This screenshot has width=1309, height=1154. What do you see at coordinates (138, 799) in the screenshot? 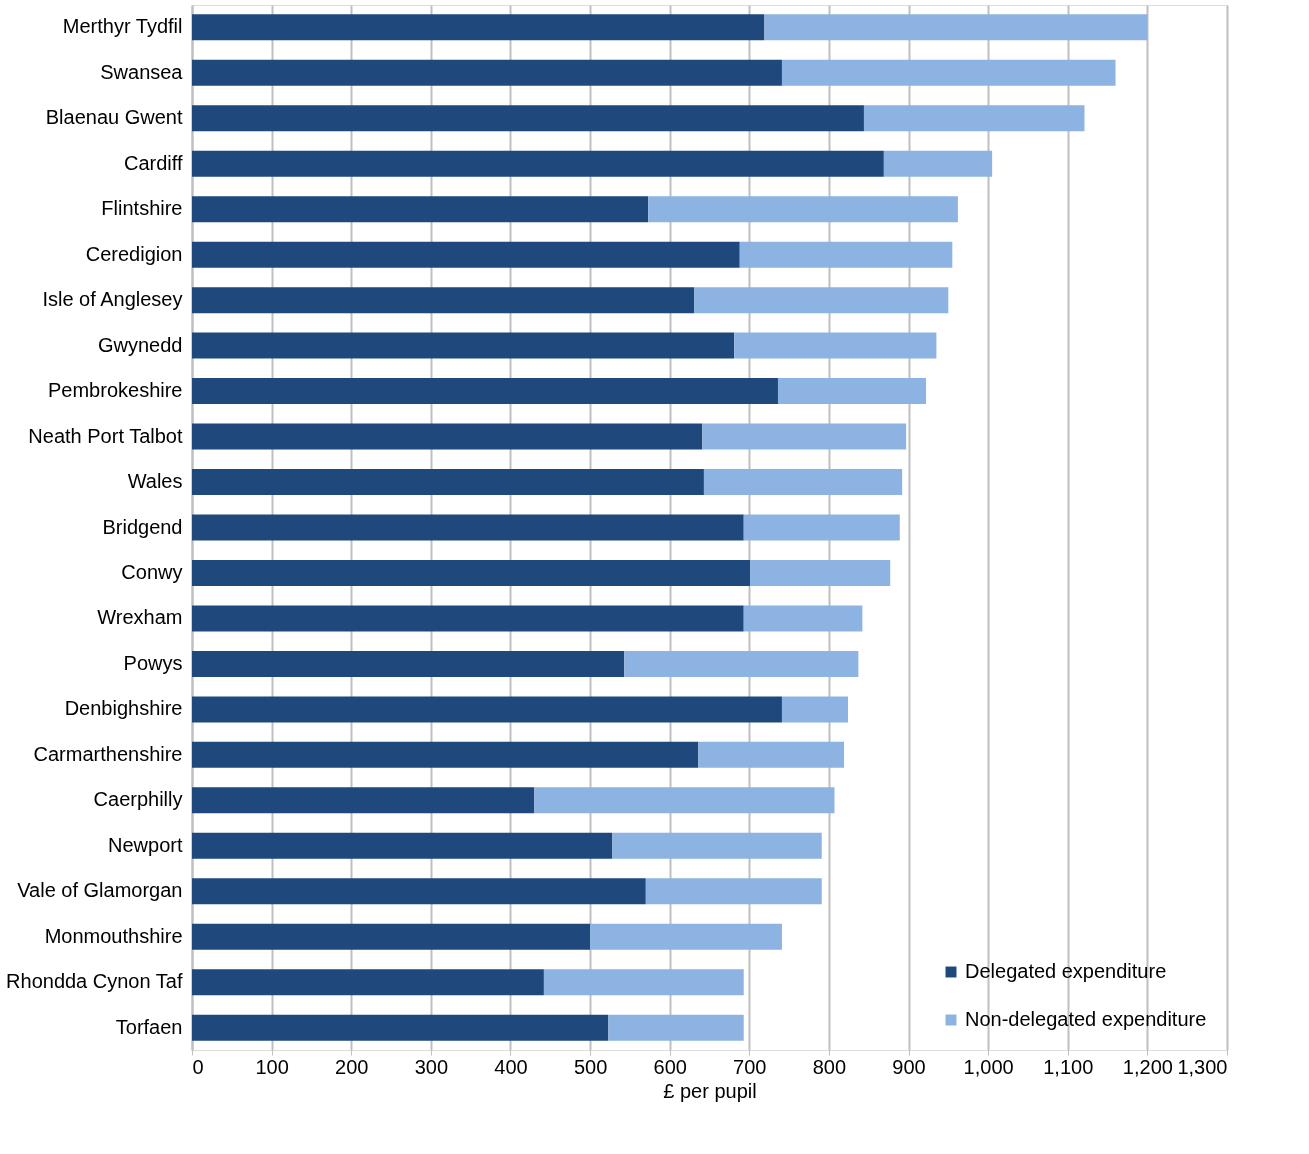
I see `y-tick-label: Caerphilly` at bounding box center [138, 799].